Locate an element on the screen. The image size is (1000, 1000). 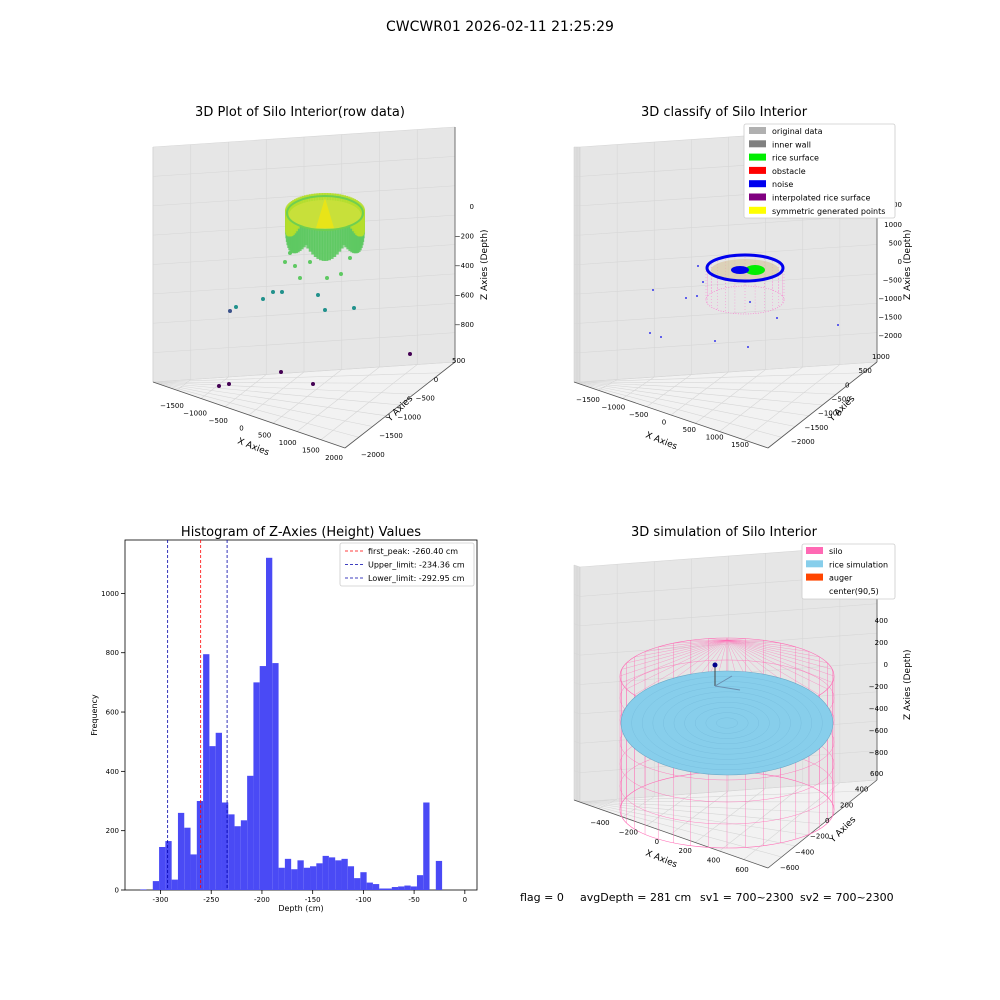
tick-label: 0 is located at coordinates (827, 821).